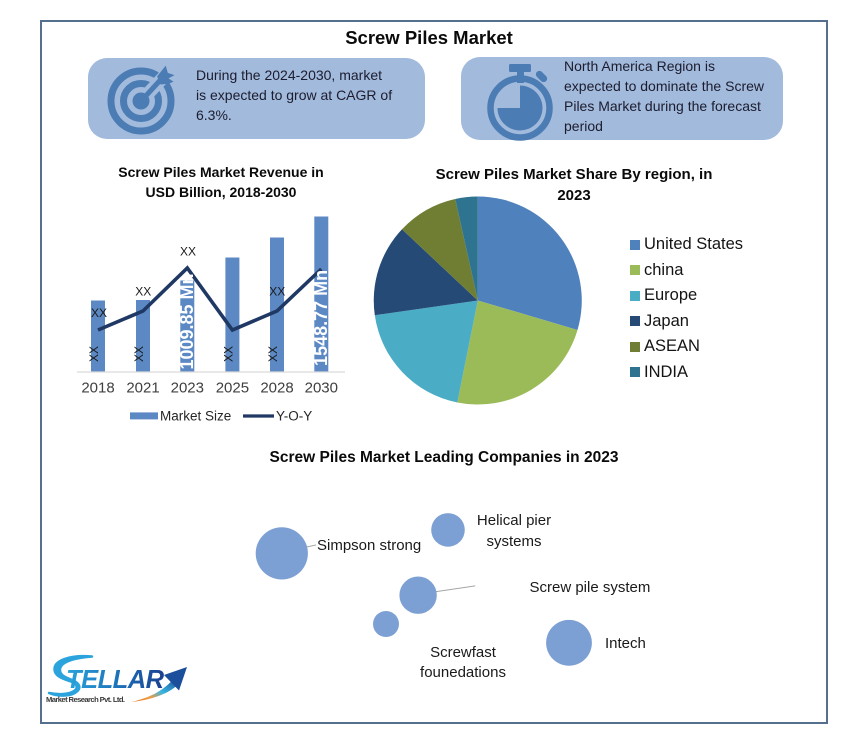 The width and height of the screenshot is (857, 737). What do you see at coordinates (187, 388) in the screenshot?
I see `svg-text: 2023` at bounding box center [187, 388].